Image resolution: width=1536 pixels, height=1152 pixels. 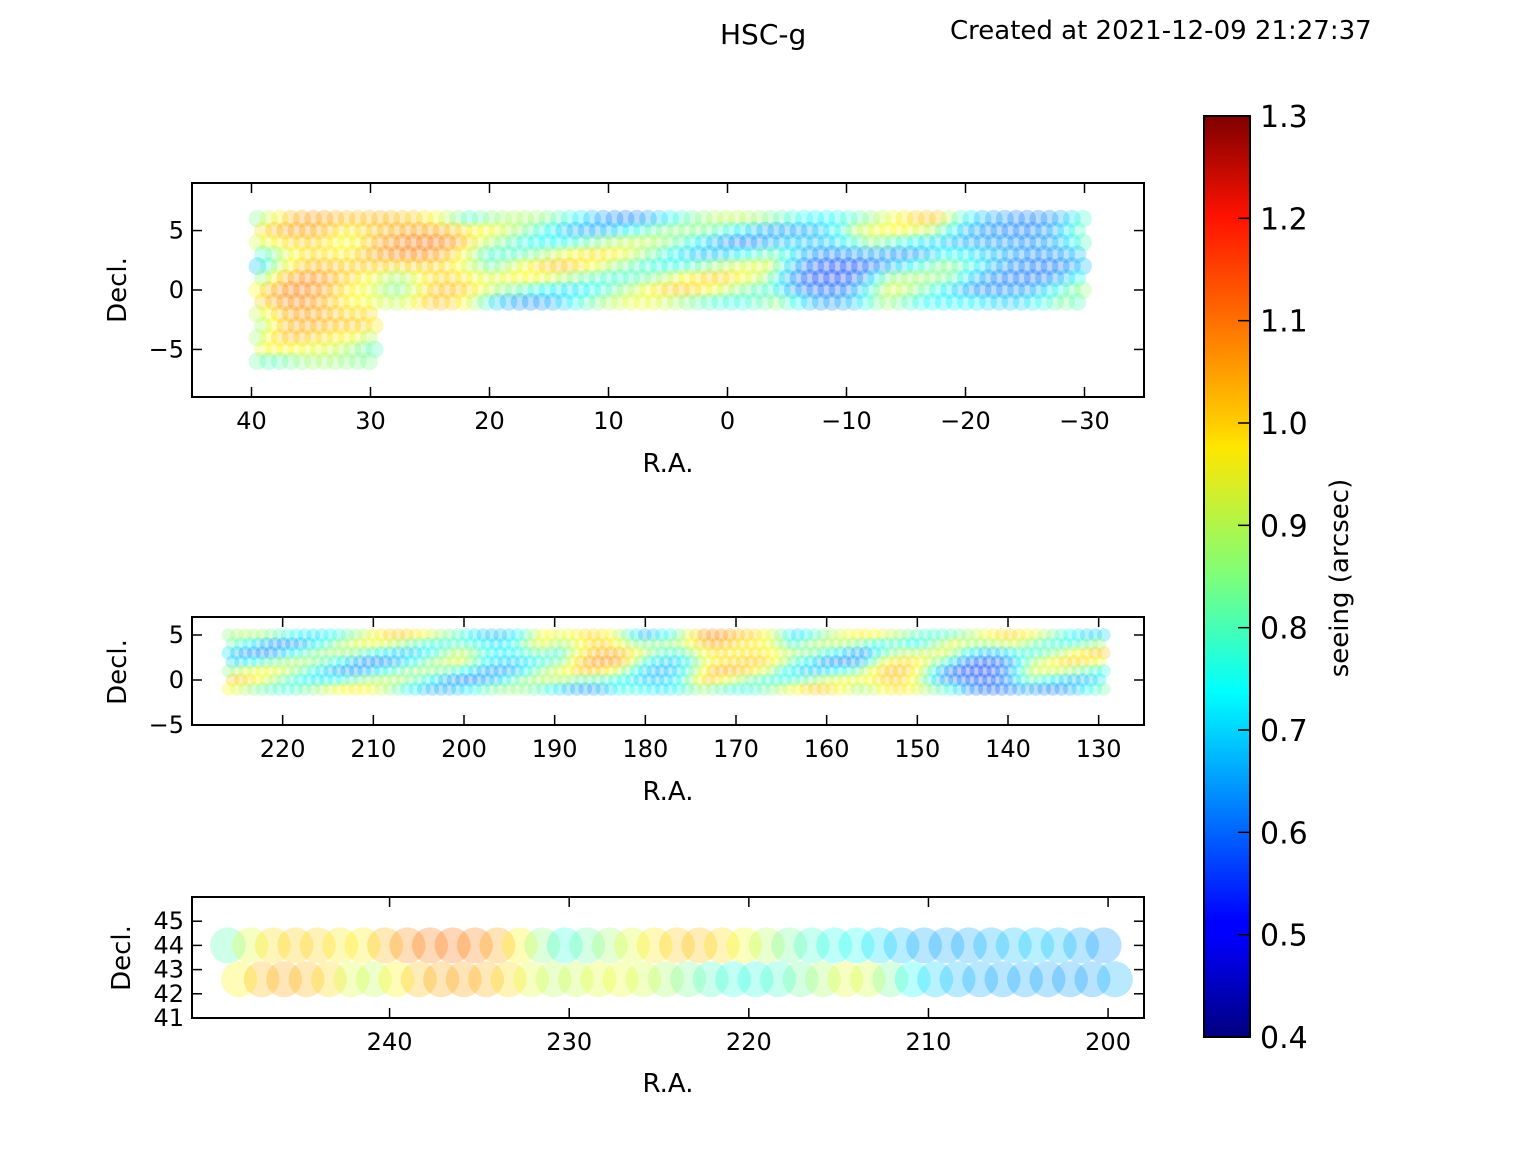 I want to click on x-tick-label: 240, so click(x=390, y=1042).